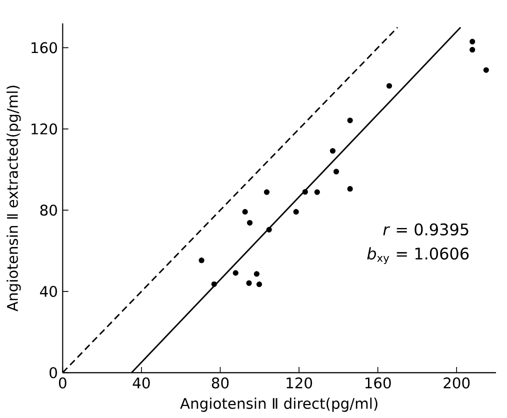 This screenshot has width=507, height=418. Describe the element at coordinates (44, 48) in the screenshot. I see `y-tick-label: 160` at that location.